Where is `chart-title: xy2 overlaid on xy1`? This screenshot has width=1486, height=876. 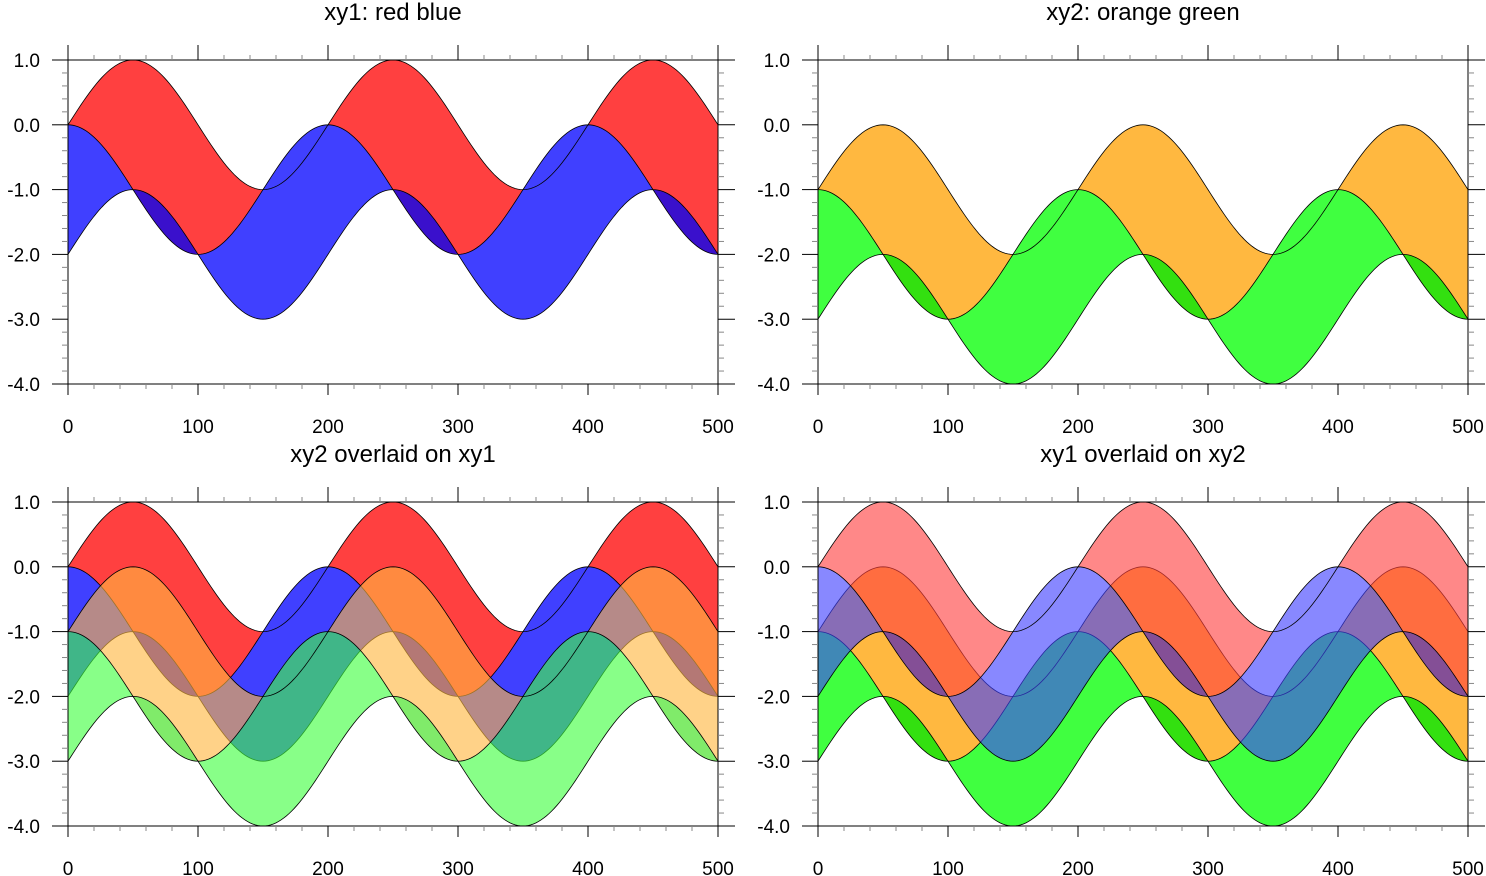
chart-title: xy2 overlaid on xy1 is located at coordinates (392, 454).